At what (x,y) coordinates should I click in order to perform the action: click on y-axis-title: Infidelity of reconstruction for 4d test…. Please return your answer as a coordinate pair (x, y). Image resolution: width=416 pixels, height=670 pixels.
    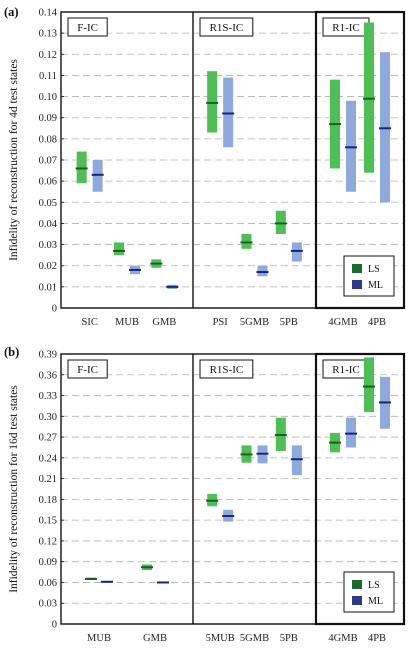
    Looking at the image, I should click on (14, 160).